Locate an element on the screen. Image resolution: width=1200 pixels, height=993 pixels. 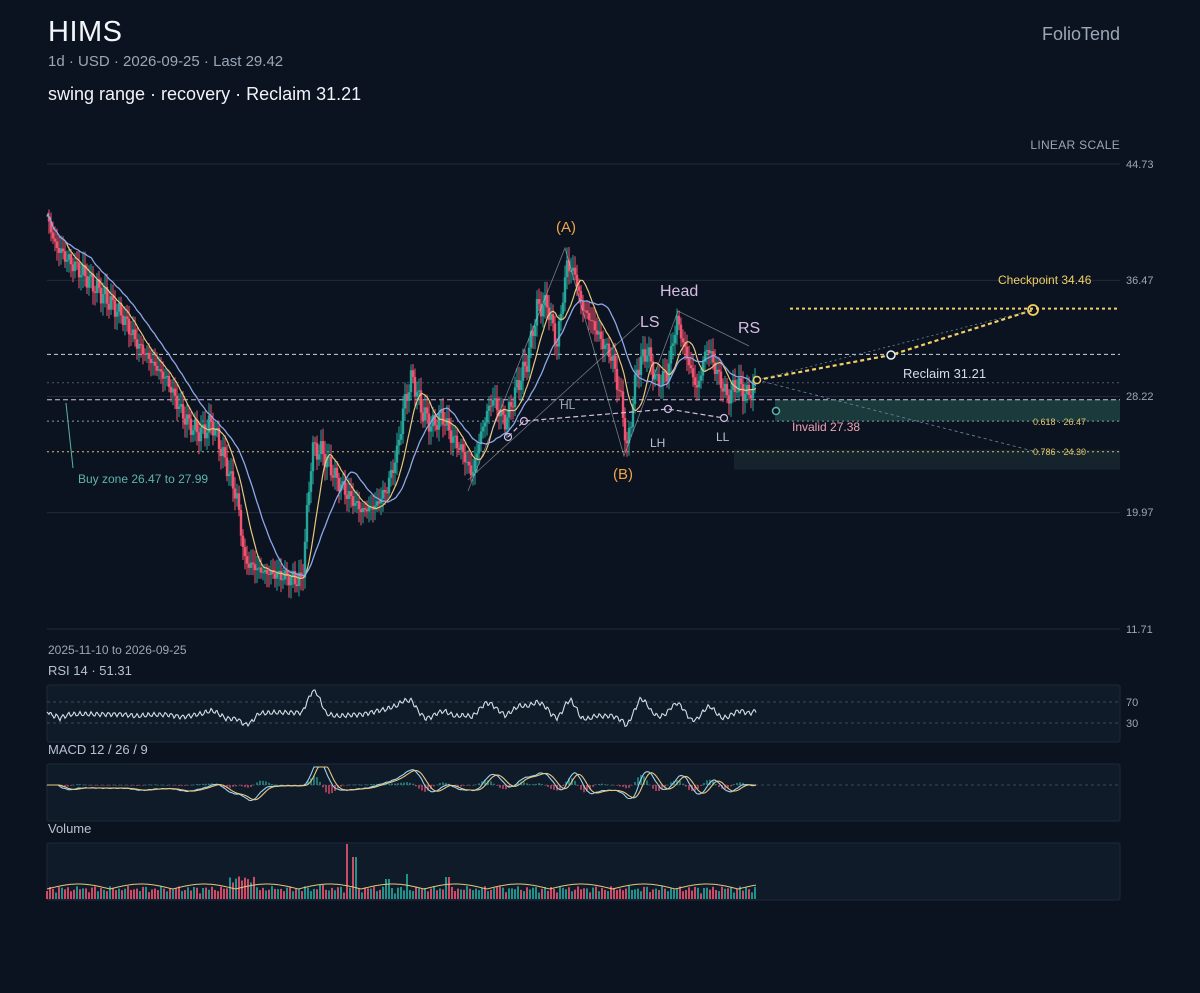
reclaim-marker is located at coordinates (891, 355).